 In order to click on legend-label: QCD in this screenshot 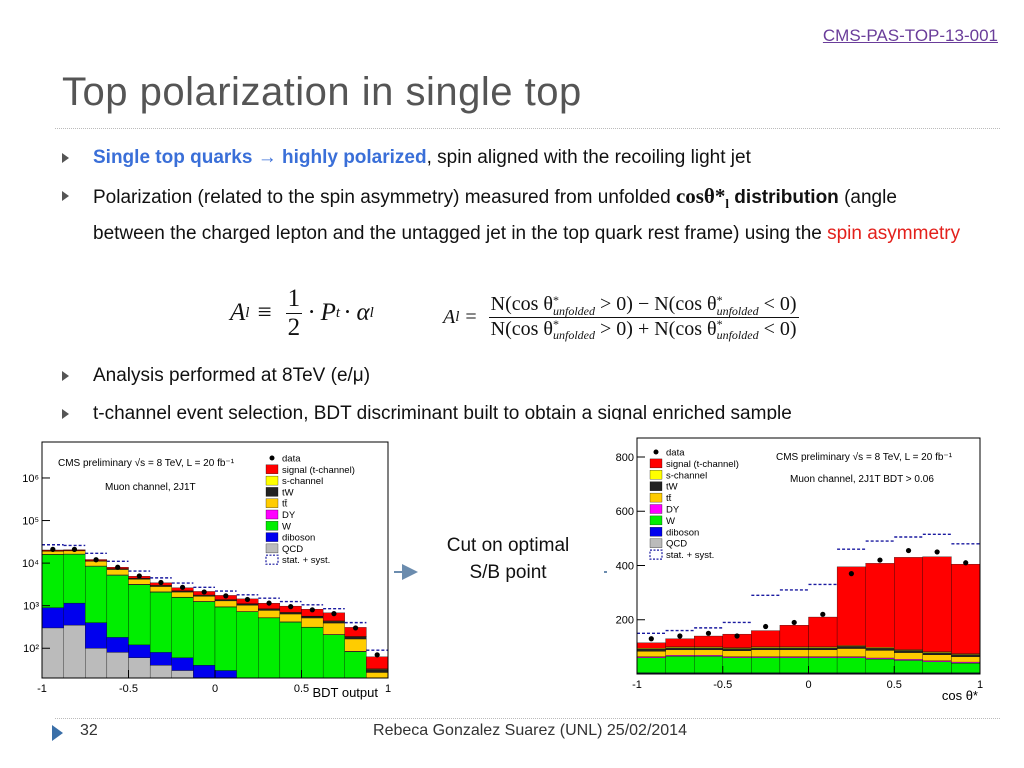, I will do `click(676, 544)`.